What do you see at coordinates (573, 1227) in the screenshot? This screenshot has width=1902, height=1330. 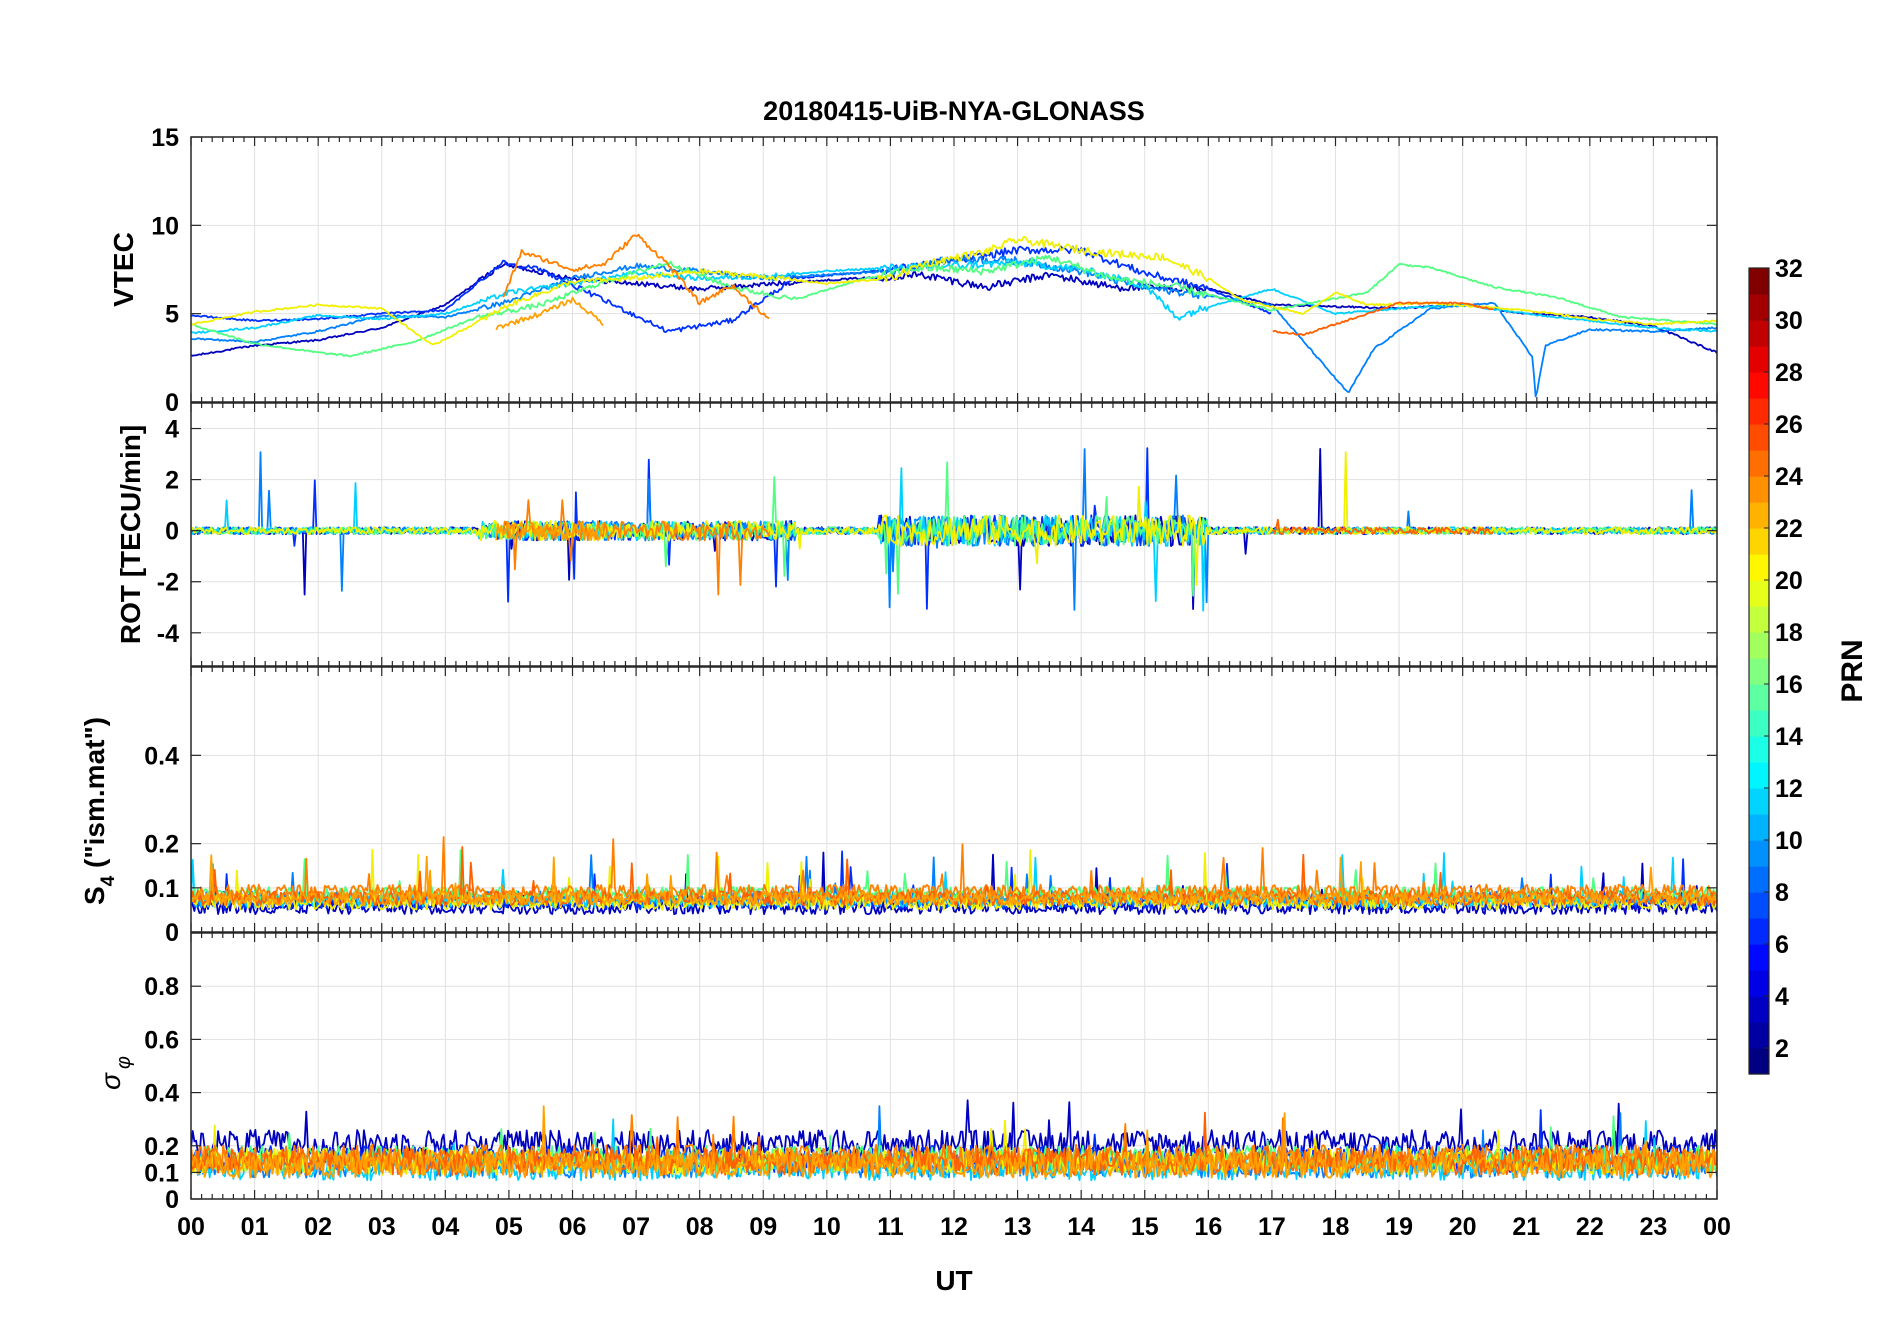 I see `x-tick-label: 06` at bounding box center [573, 1227].